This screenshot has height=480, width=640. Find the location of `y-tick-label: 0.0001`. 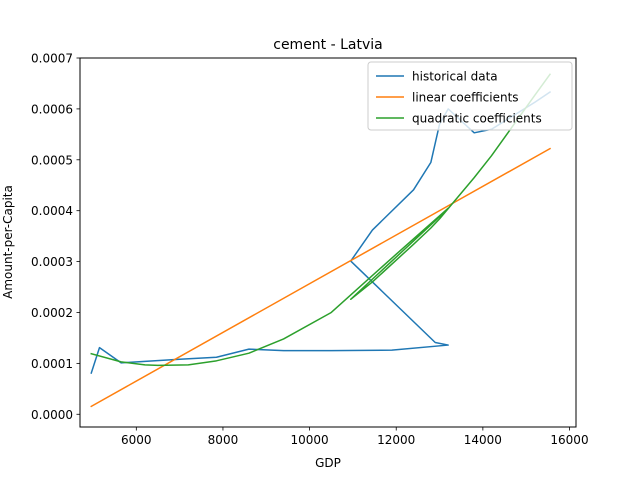

y-tick-label: 0.0001 is located at coordinates (52, 364).